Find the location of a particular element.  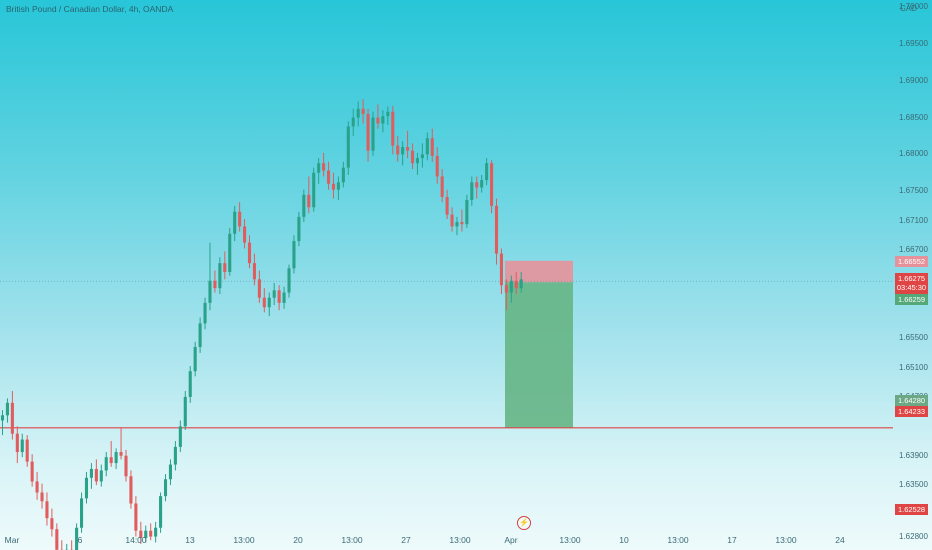

last-price-badge: 1.66275 03:45:30 is located at coordinates (911, 283).